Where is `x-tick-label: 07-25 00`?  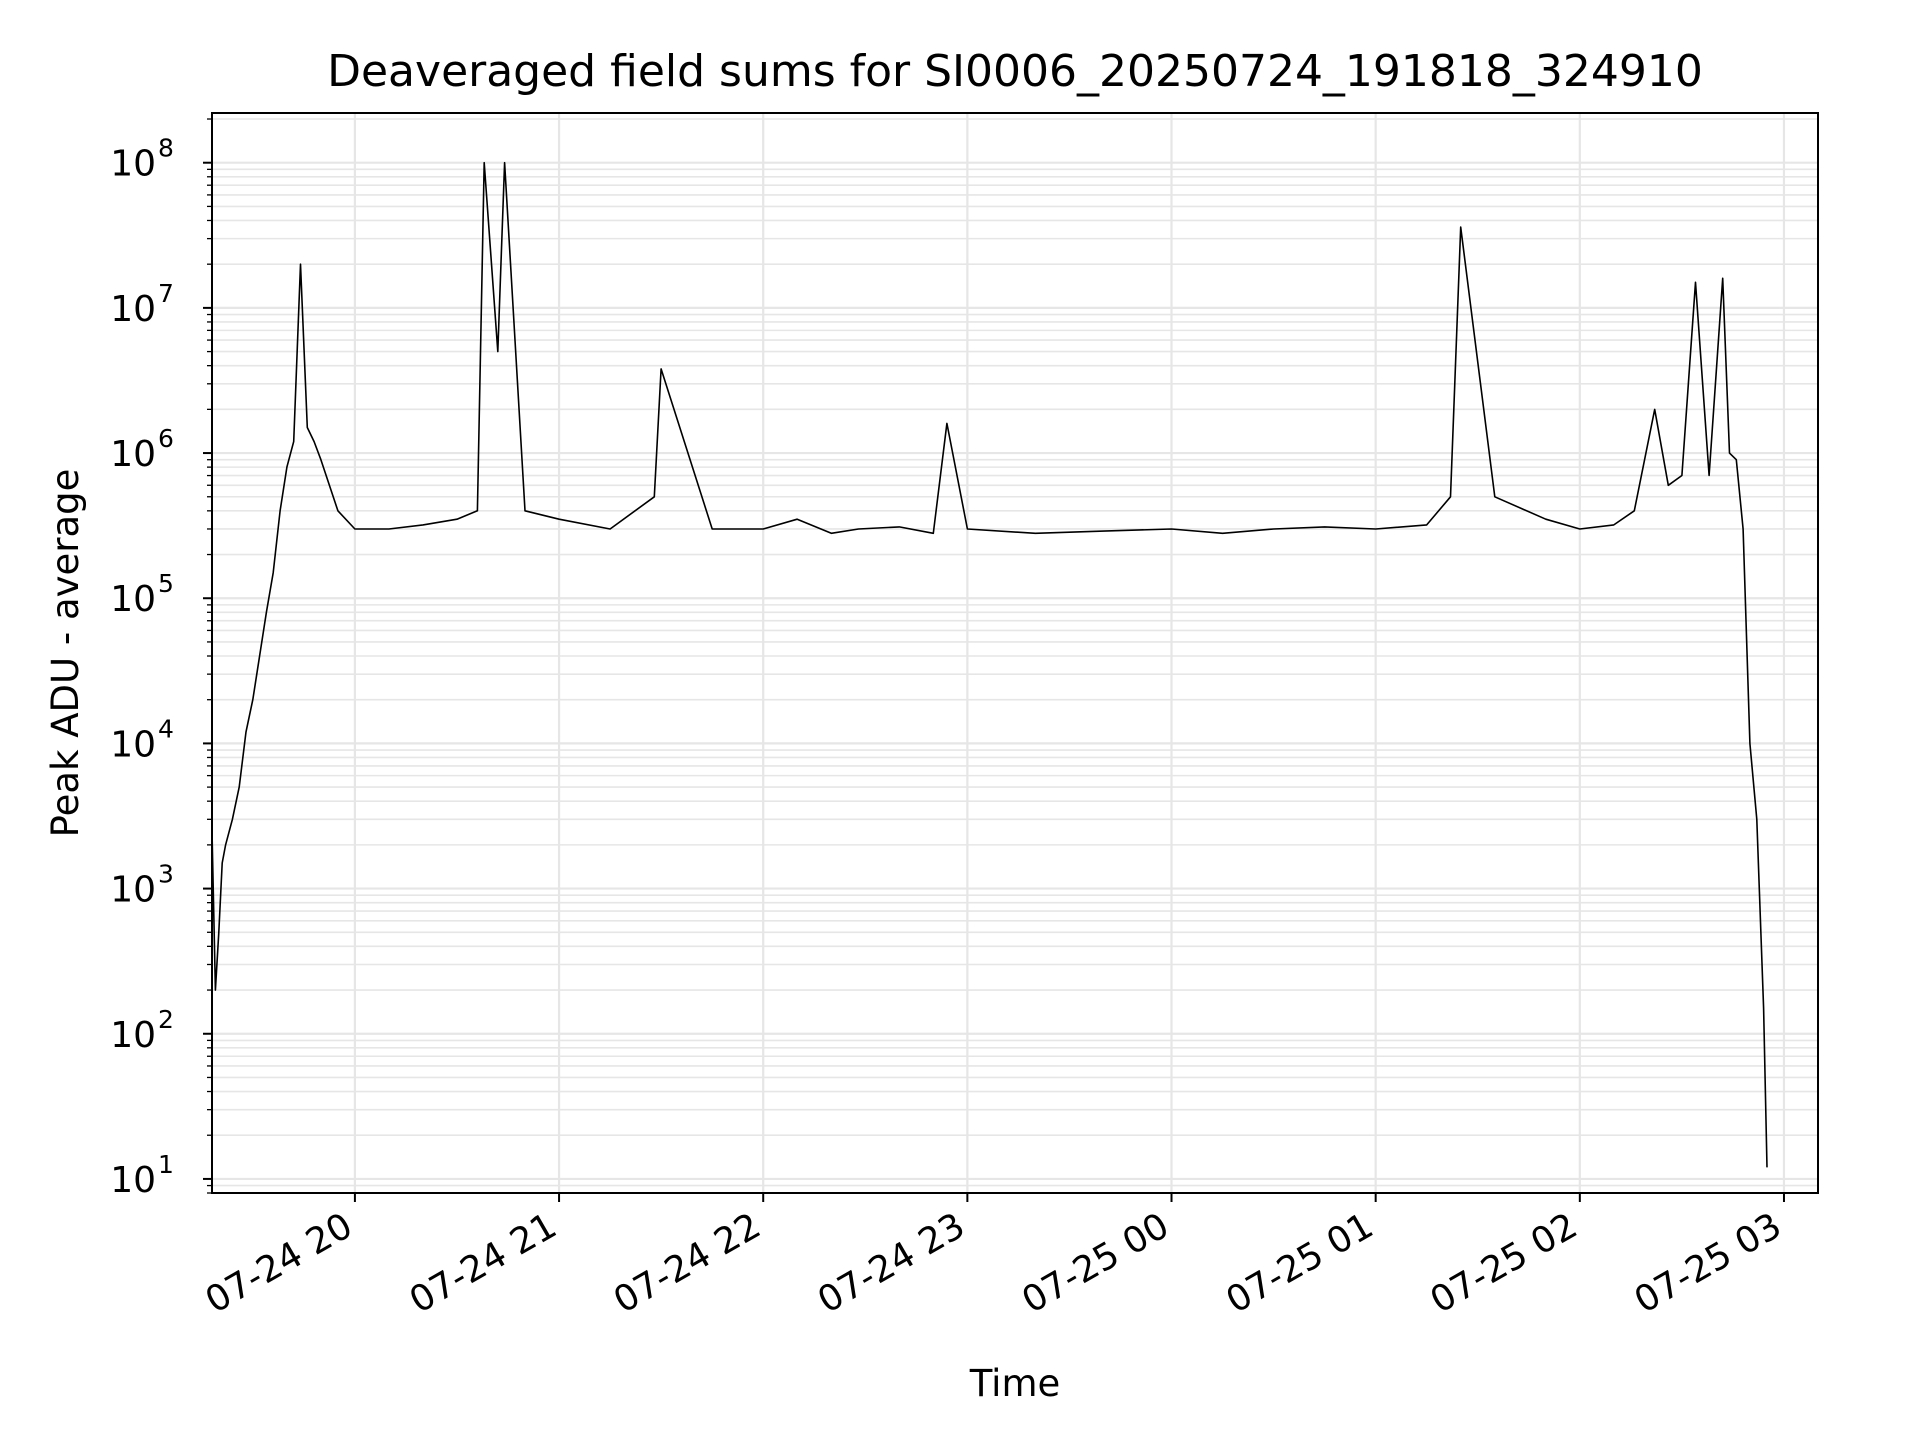 x-tick-label: 07-25 00 is located at coordinates (1095, 1263).